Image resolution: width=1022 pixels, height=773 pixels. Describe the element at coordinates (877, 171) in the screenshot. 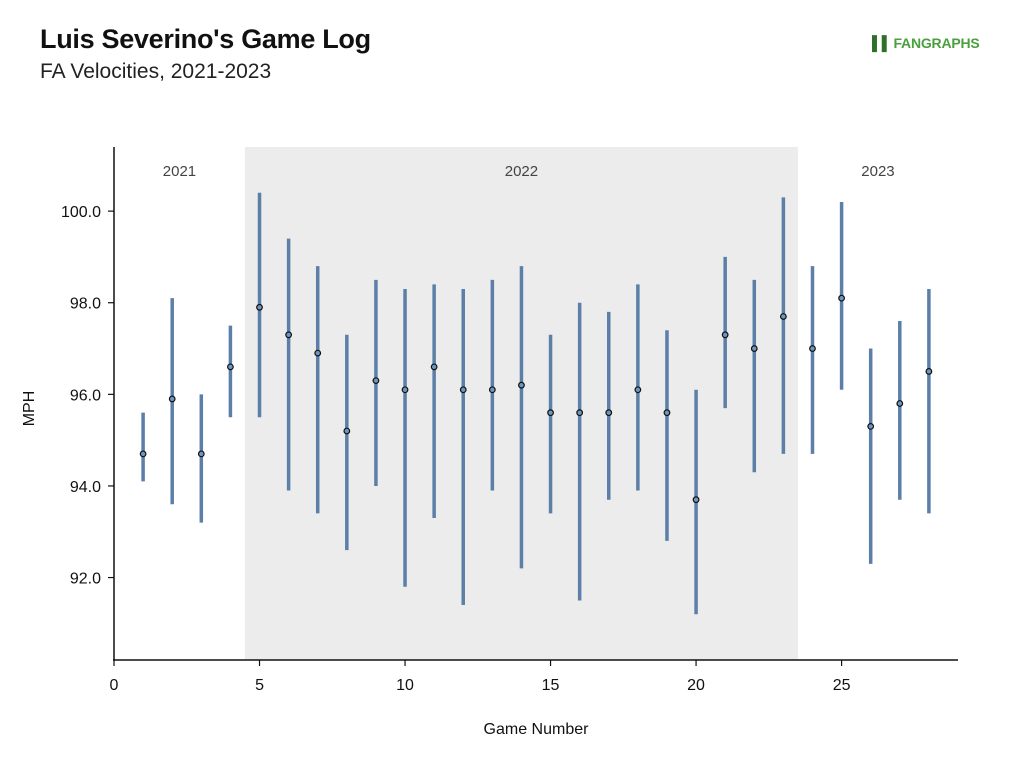

I see `season-label: 2023` at that location.